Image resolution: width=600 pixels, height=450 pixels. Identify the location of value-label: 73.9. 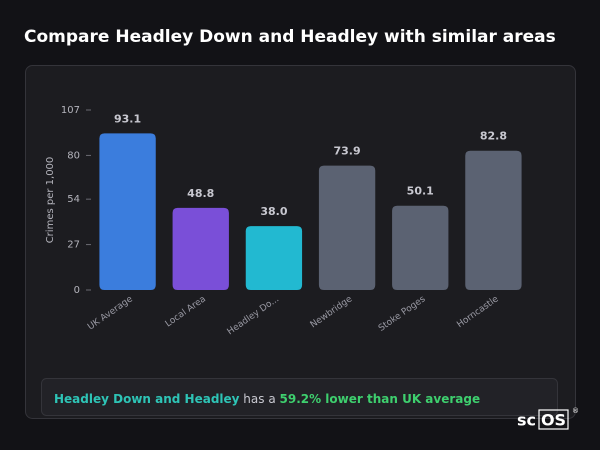
(347, 151).